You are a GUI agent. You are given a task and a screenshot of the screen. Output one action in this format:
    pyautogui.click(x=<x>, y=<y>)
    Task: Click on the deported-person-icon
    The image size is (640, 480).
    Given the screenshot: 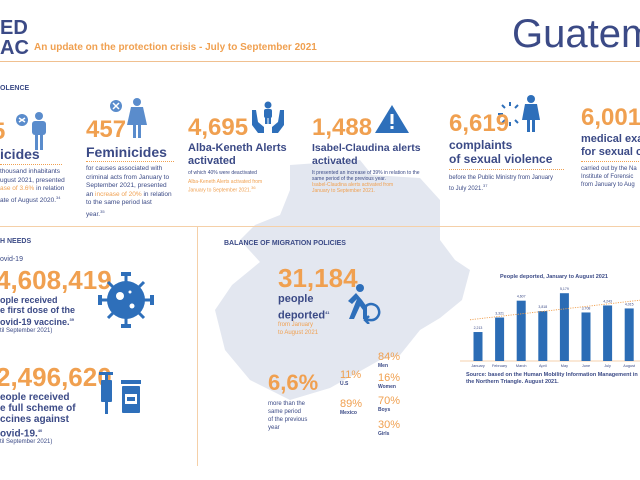 What is the action you would take?
    pyautogui.click(x=364, y=304)
    